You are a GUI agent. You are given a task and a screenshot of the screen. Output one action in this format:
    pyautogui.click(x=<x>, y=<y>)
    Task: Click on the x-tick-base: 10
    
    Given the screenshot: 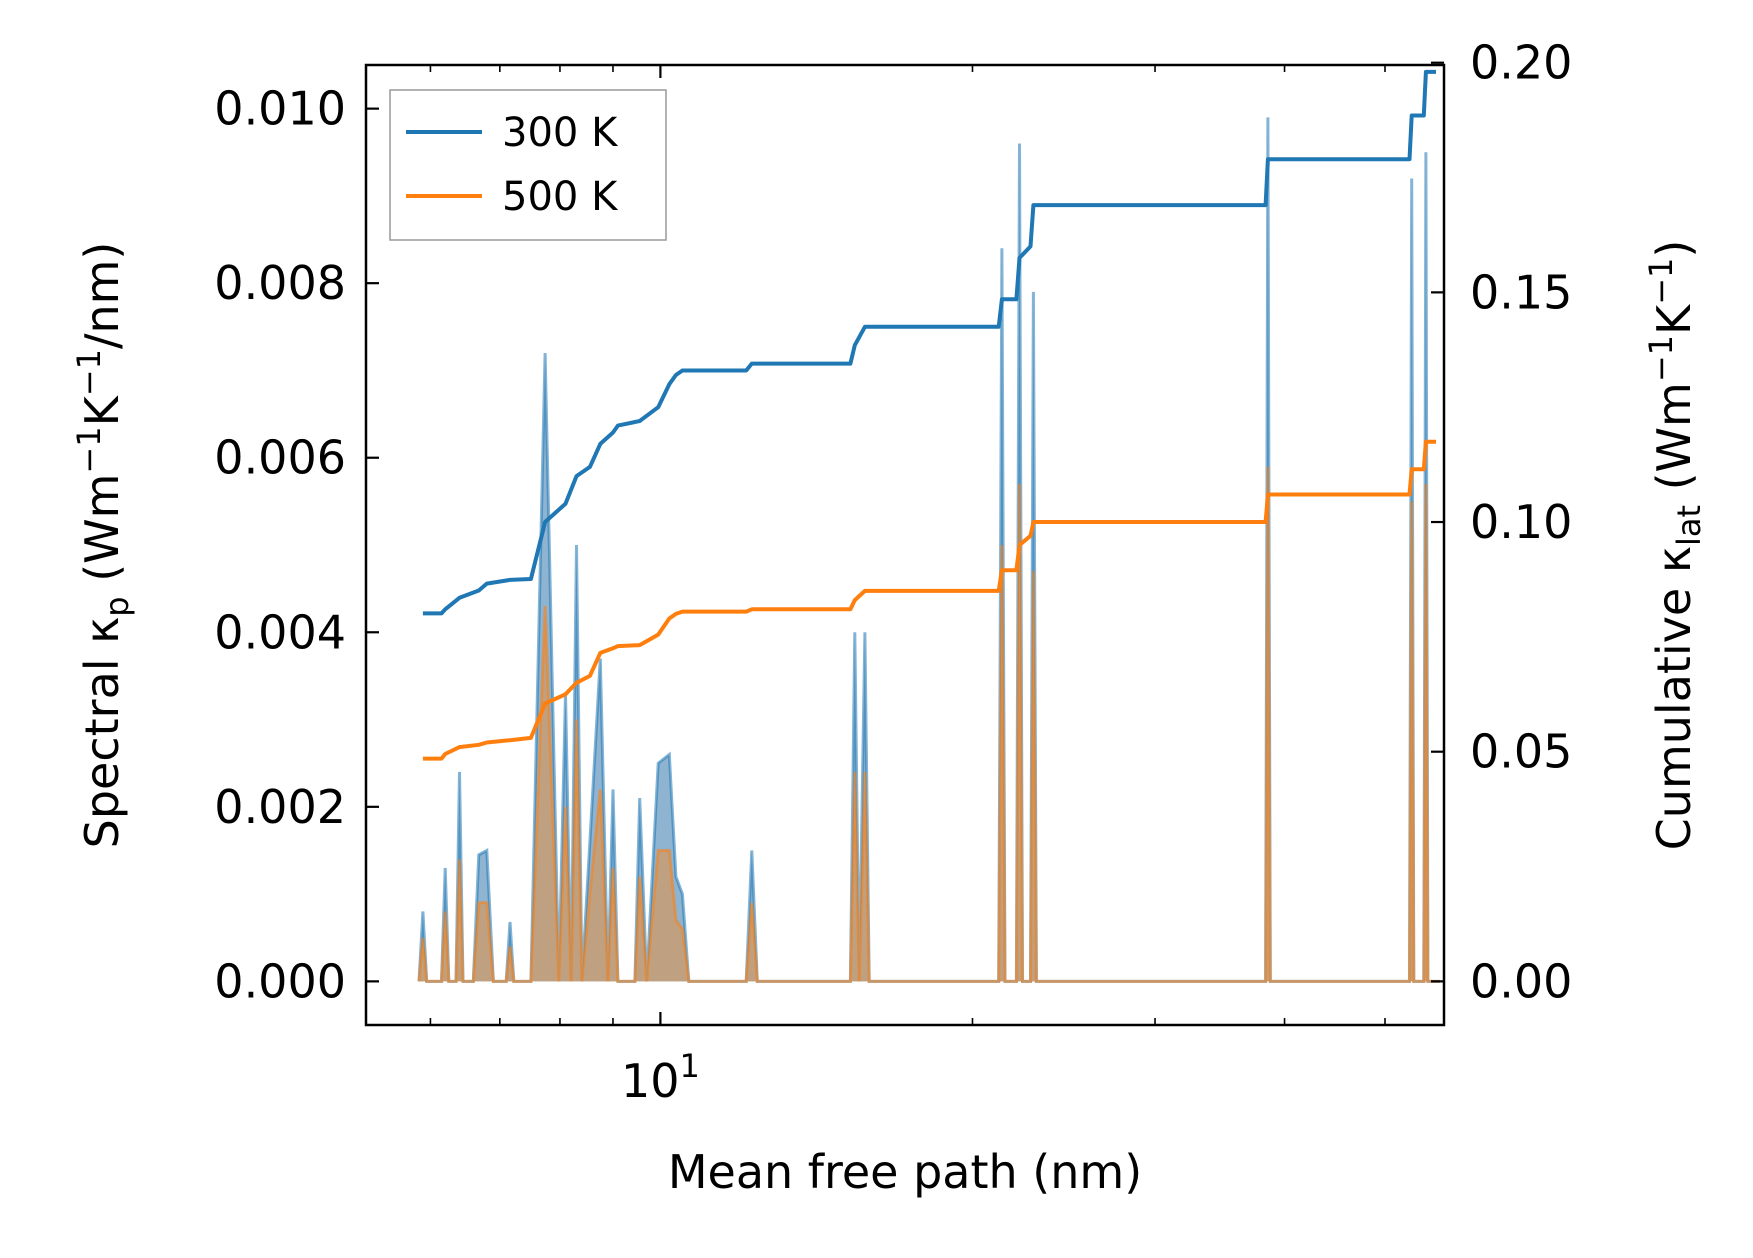 What is the action you would take?
    pyautogui.click(x=650, y=1081)
    